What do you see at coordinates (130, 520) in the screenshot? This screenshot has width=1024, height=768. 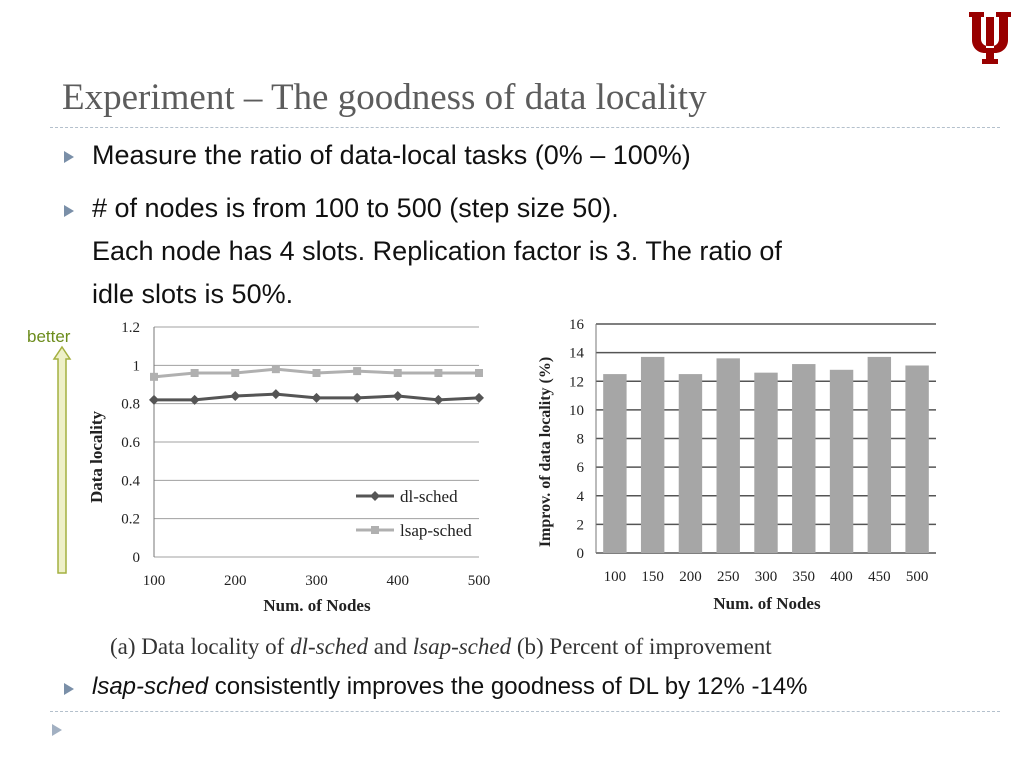 I see `chart-a-y-tick-label: 0.2` at bounding box center [130, 520].